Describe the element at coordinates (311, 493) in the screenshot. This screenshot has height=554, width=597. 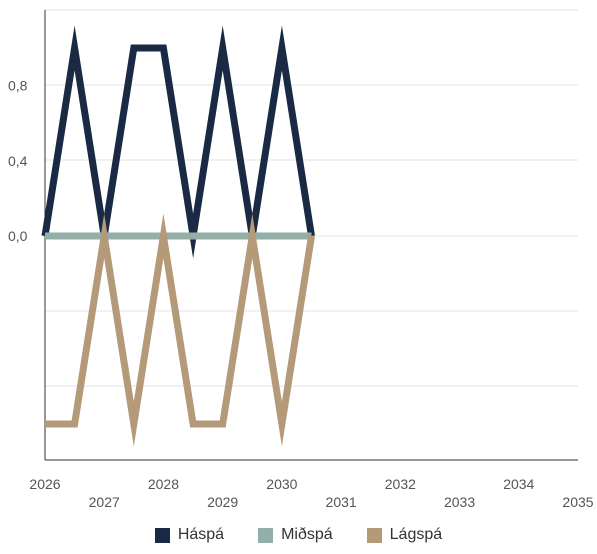
I see `x-tick-labels: 2026 2027 2028 2029 2030 2031 2032 2033 2034 2035` at that location.